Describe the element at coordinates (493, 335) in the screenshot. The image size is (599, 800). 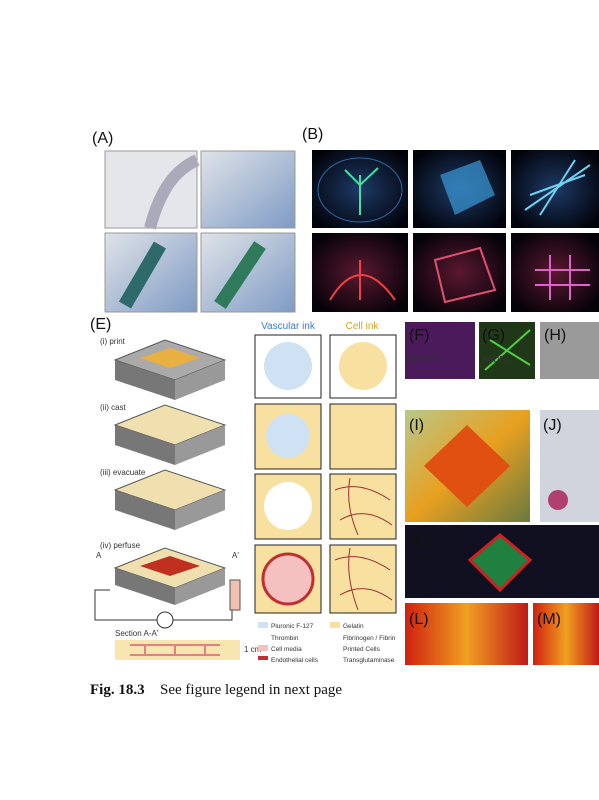
I see `panel-label: (G)` at that location.